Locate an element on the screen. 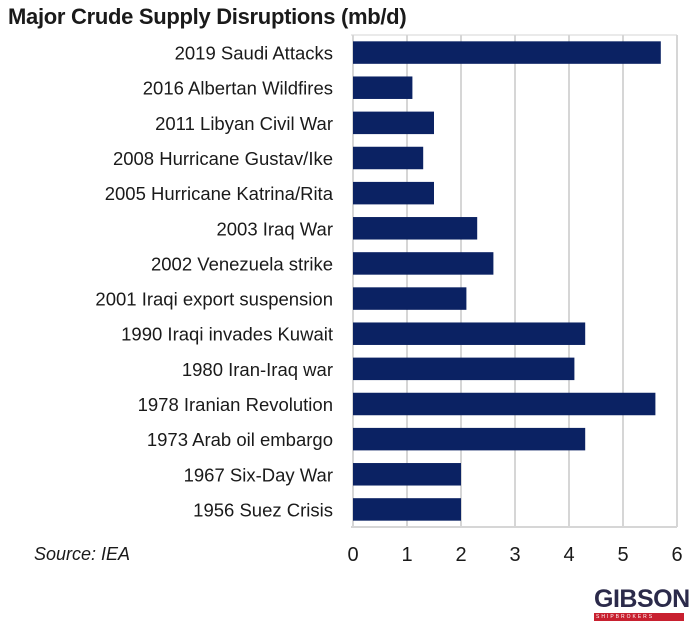 The height and width of the screenshot is (632, 700). category-label: 2019 Saudi Attacks is located at coordinates (254, 53).